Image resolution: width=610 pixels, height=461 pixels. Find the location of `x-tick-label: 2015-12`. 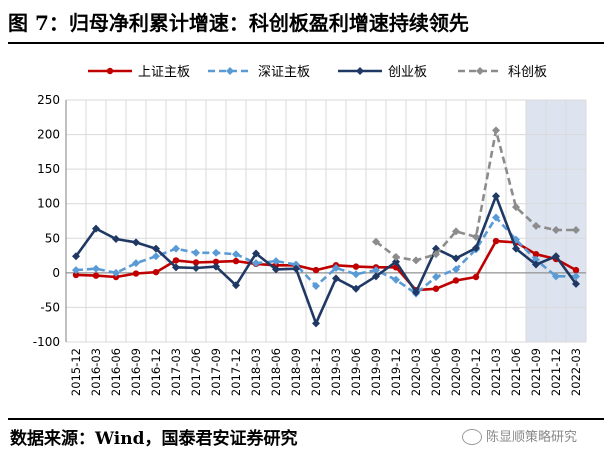

x-tick-label: 2015-12 is located at coordinates (76, 372).